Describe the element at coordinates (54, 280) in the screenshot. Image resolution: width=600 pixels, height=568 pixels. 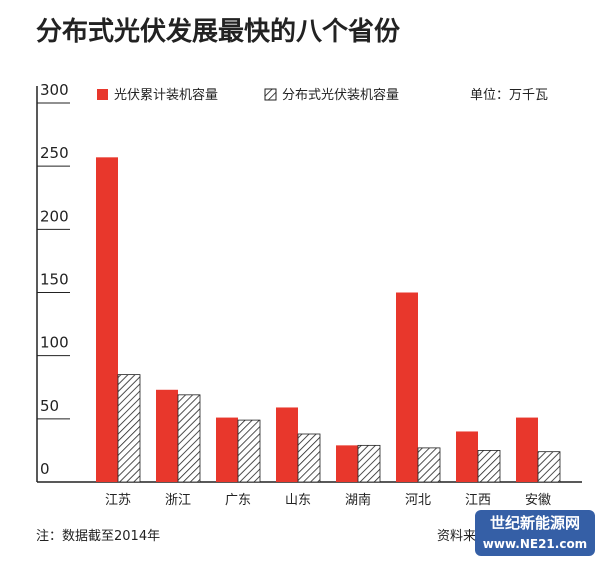
I see `y-tick-label: 150` at that location.